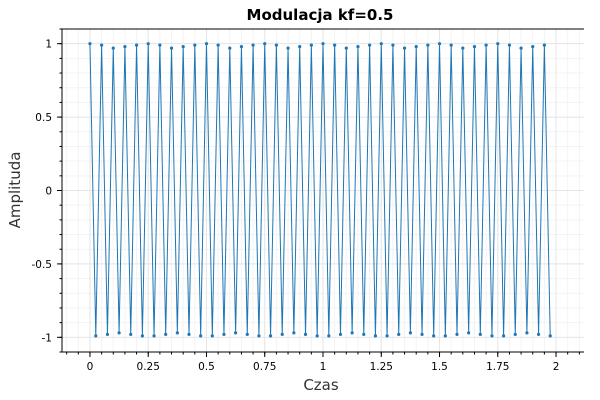 The height and width of the screenshot is (400, 600). I want to click on y-tick-label: 0, so click(48, 192).